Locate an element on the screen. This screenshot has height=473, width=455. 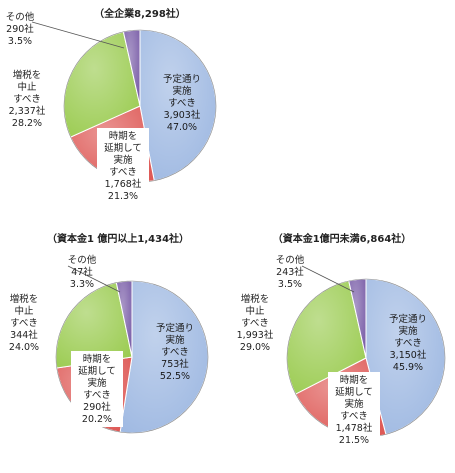
slice-label-line: 243社 is located at coordinates (290, 272).